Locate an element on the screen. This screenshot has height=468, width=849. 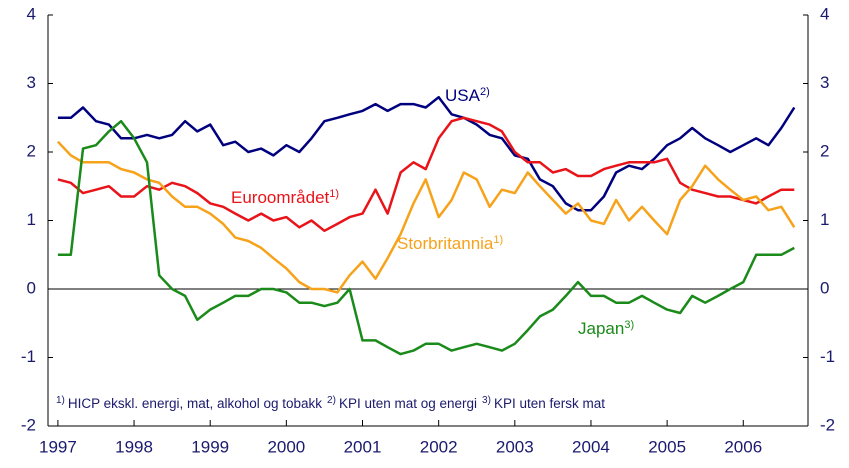
series-note: 3) is located at coordinates (629, 325).